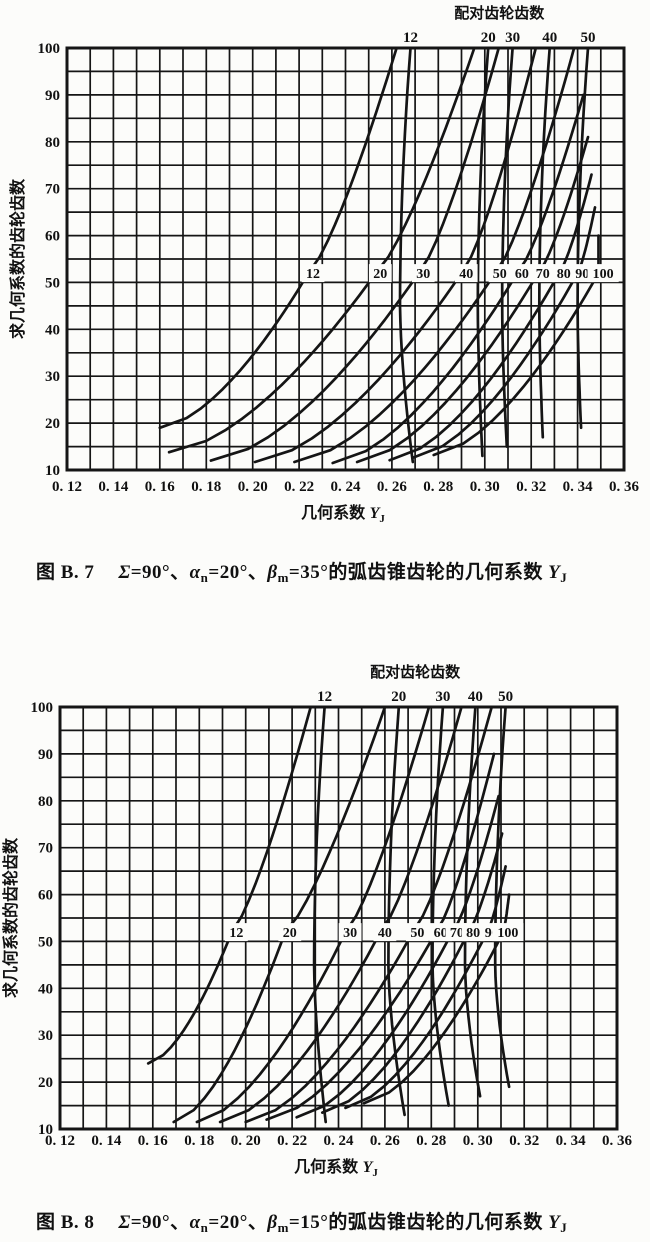  Describe the element at coordinates (113, 487) in the screenshot. I see `x-tick-label: 0. 14` at that location.